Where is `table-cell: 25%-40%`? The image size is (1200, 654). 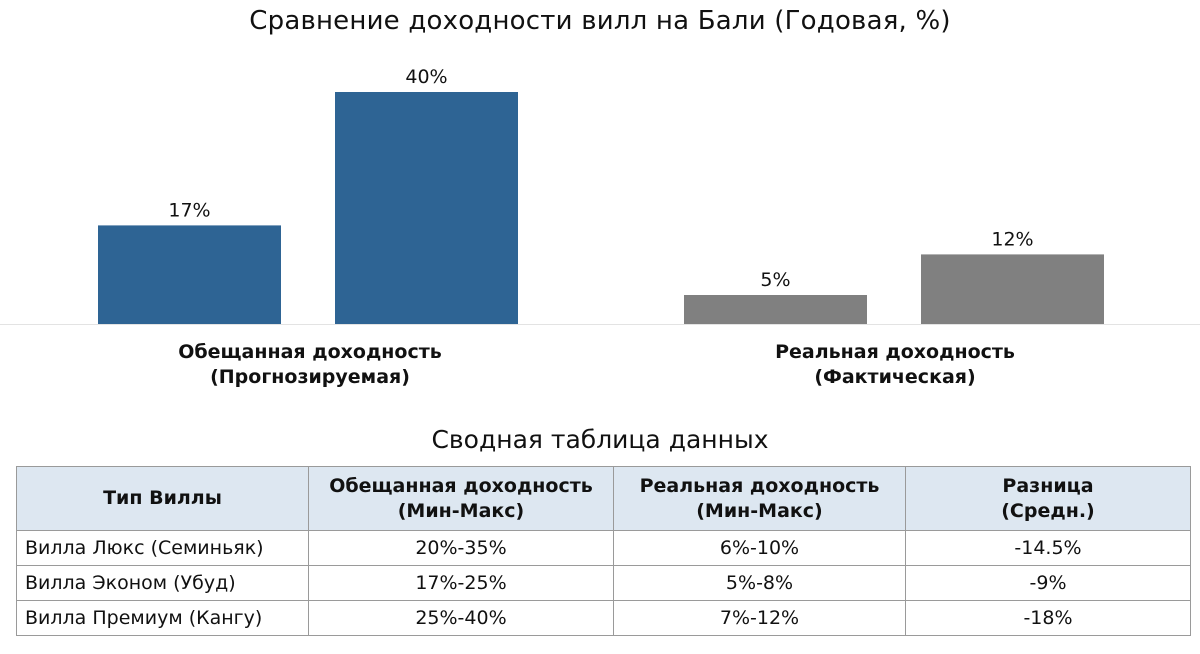
table-cell: 25%-40% is located at coordinates (461, 618).